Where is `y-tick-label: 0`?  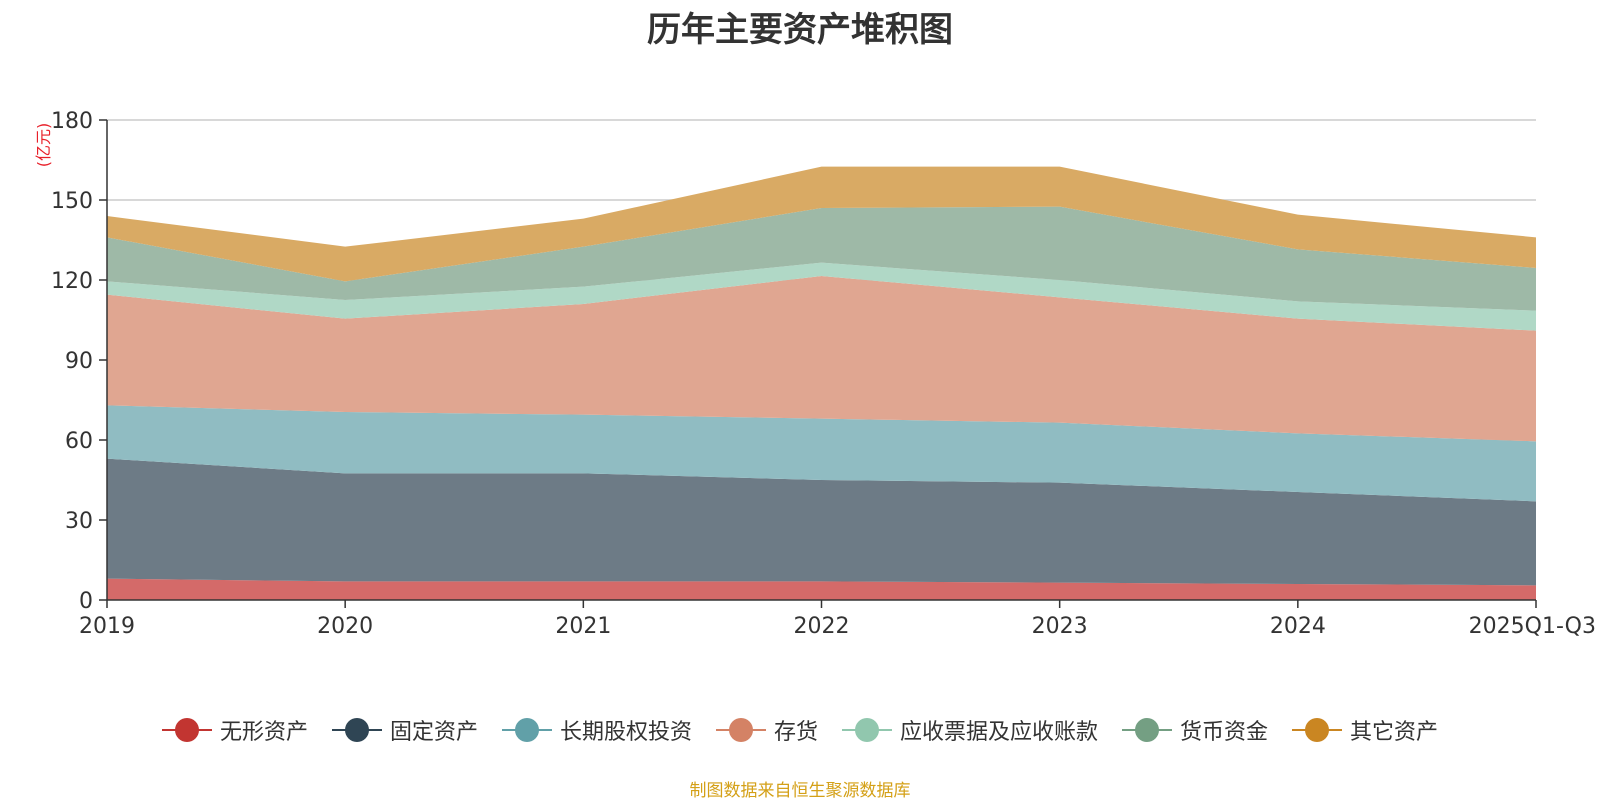
y-tick-label: 0 is located at coordinates (86, 601).